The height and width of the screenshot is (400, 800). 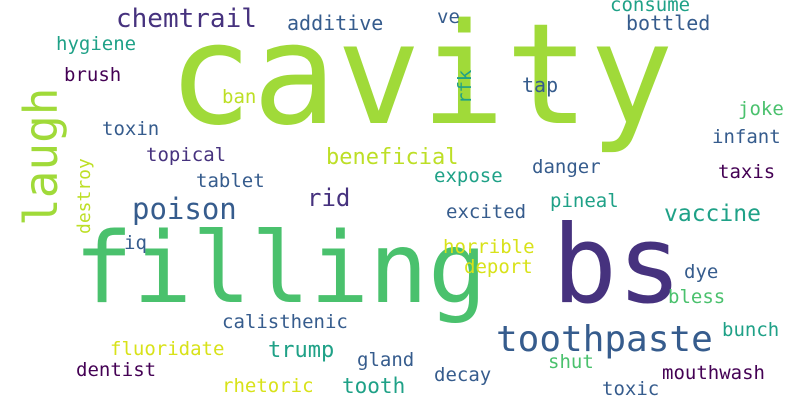 What do you see at coordinates (135, 243) in the screenshot?
I see `word-iq: iq` at bounding box center [135, 243].